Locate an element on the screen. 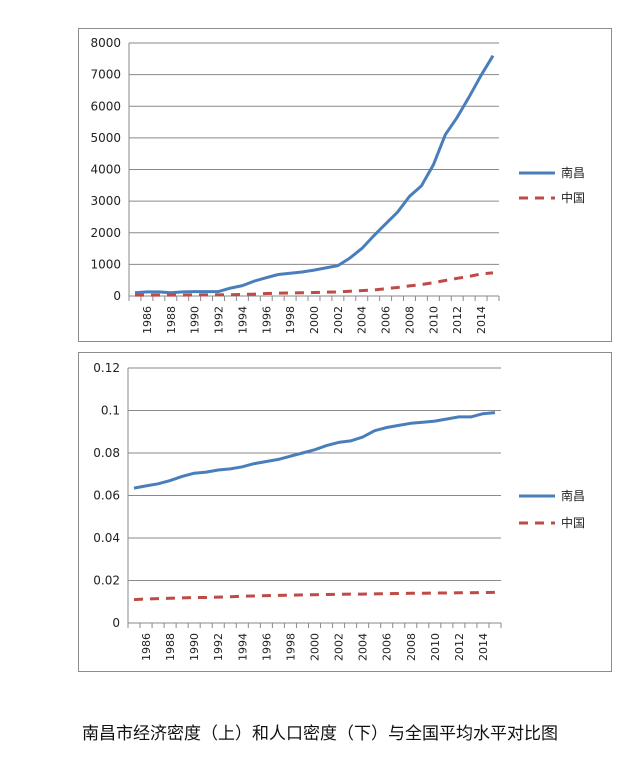  series-line-nanchang is located at coordinates (314, 450).